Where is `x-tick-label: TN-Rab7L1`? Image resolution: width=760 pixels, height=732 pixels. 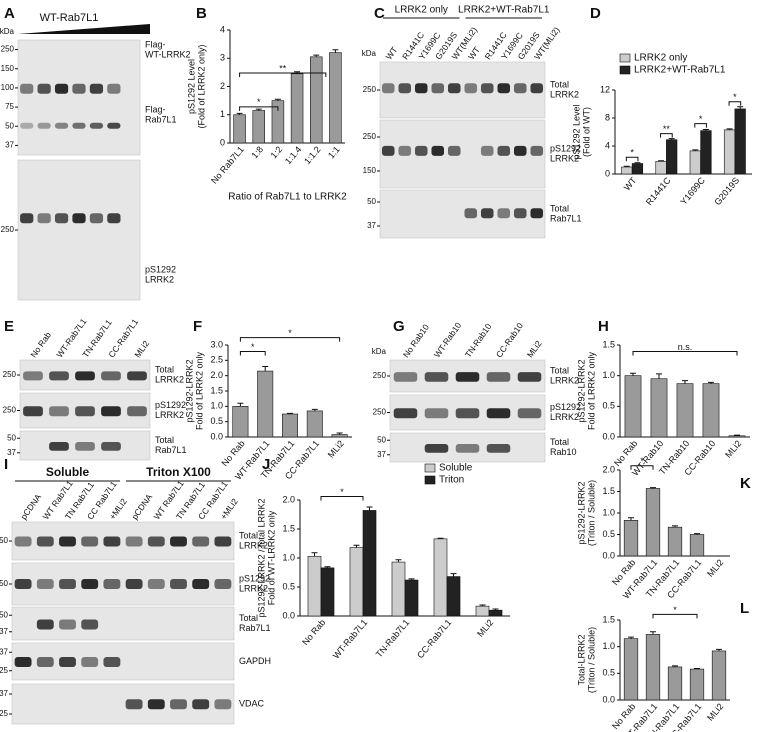
x-tick-label: TN-Rab7L1 is located at coordinates (393, 638).